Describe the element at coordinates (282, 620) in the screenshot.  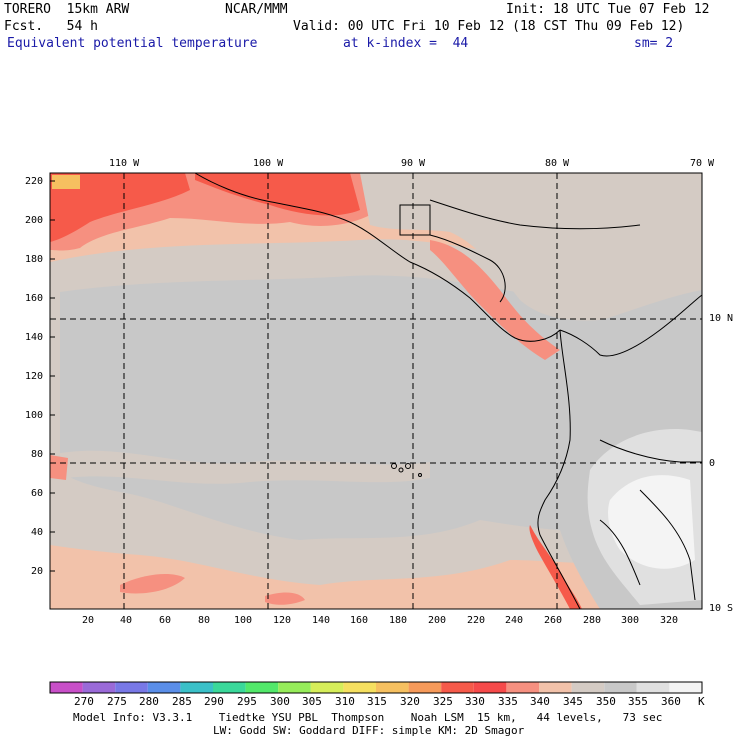
I see `x-tick: 120` at that location.